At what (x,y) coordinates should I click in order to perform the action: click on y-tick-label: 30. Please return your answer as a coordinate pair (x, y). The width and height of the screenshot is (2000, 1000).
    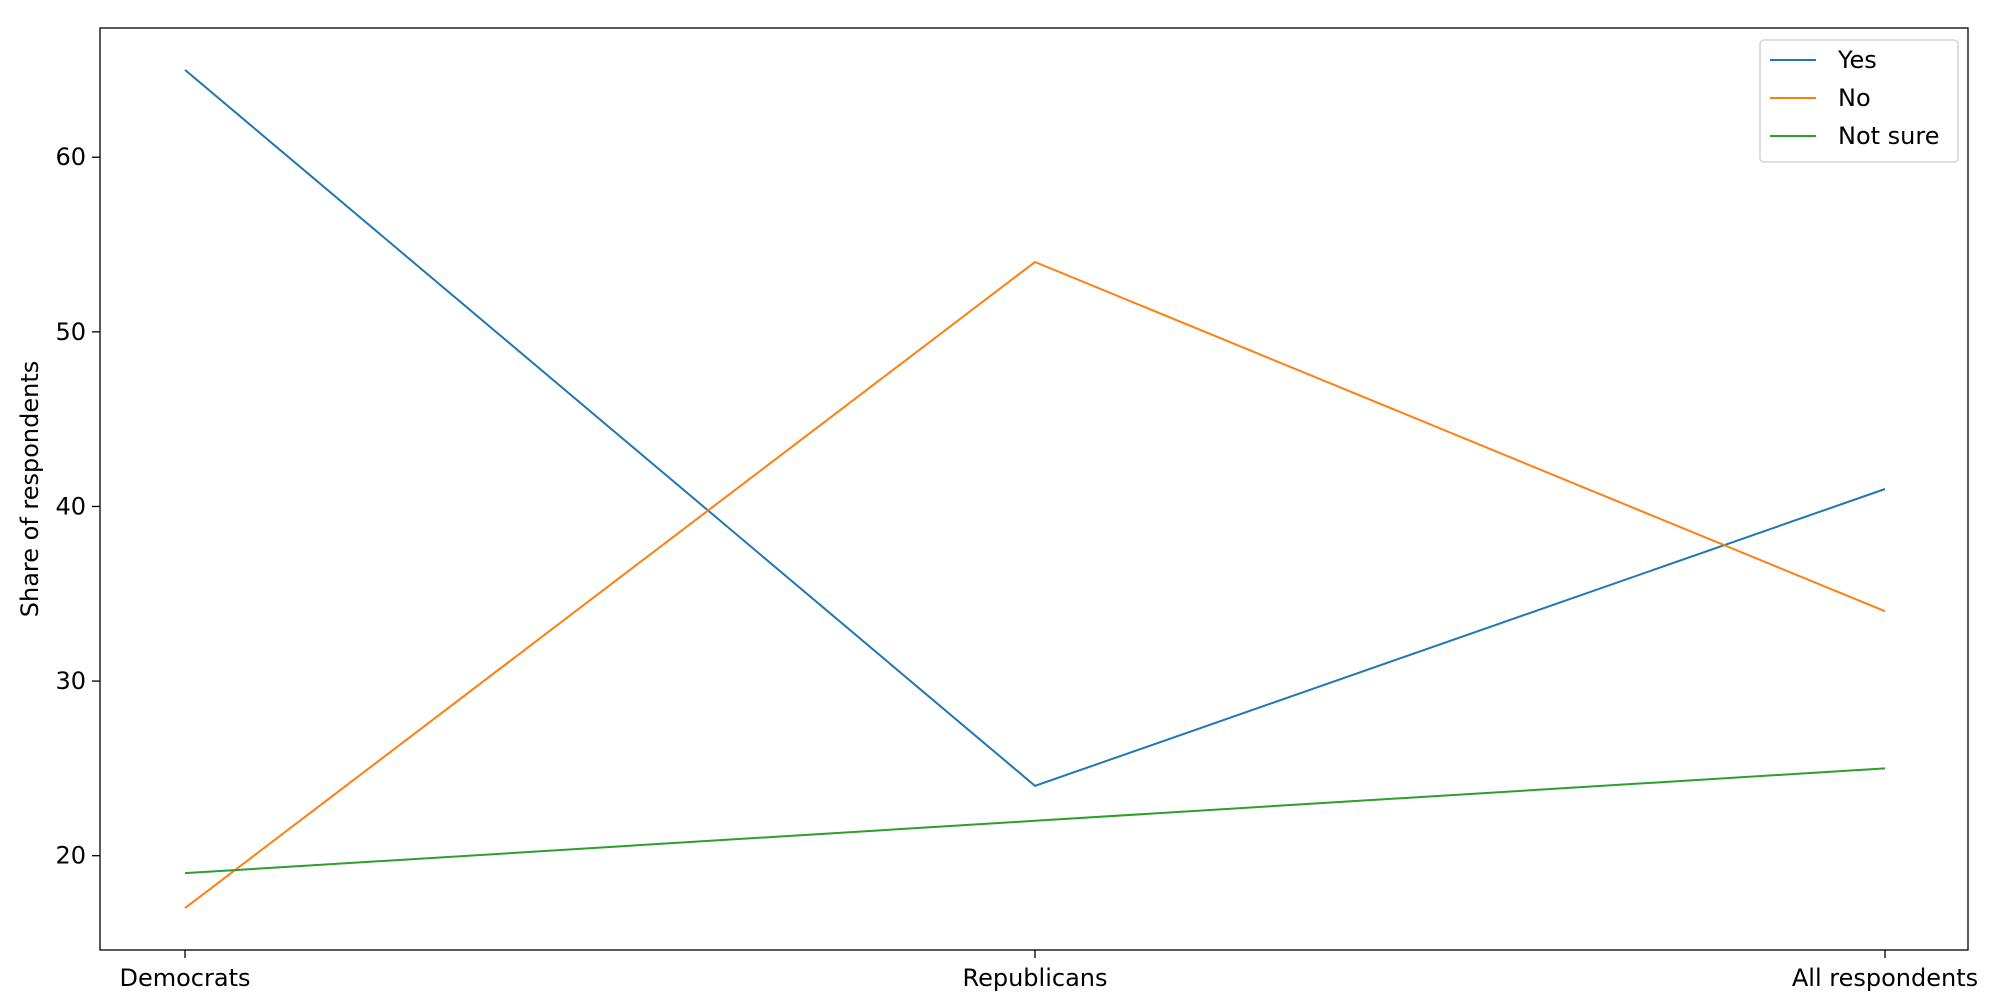
    Looking at the image, I should click on (70, 681).